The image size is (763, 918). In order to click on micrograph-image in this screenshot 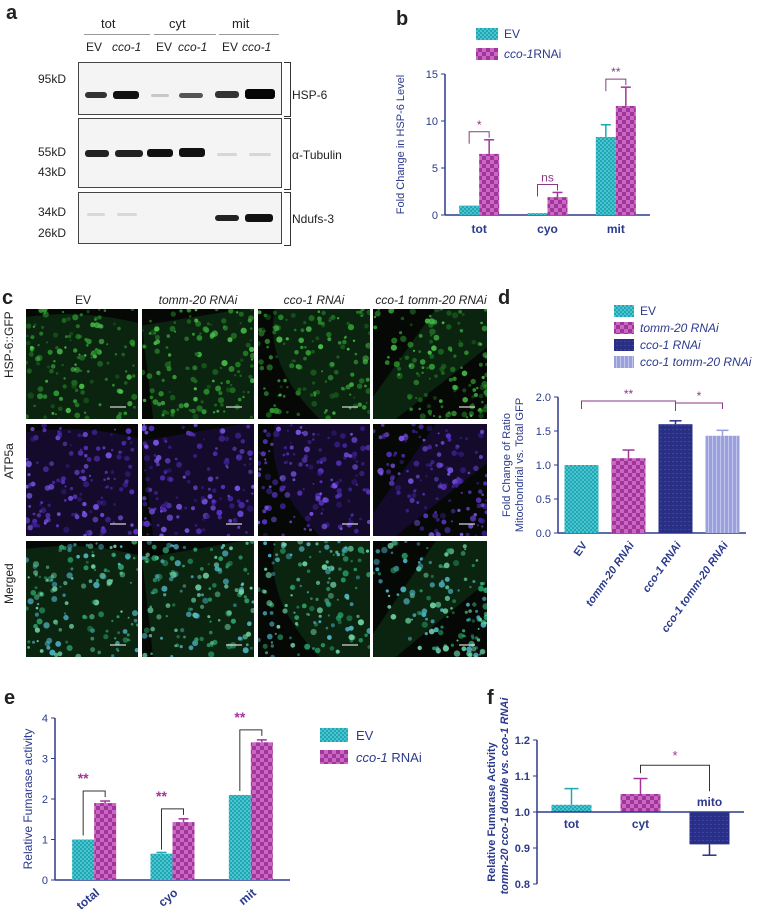, I will do `click(314, 364)`.